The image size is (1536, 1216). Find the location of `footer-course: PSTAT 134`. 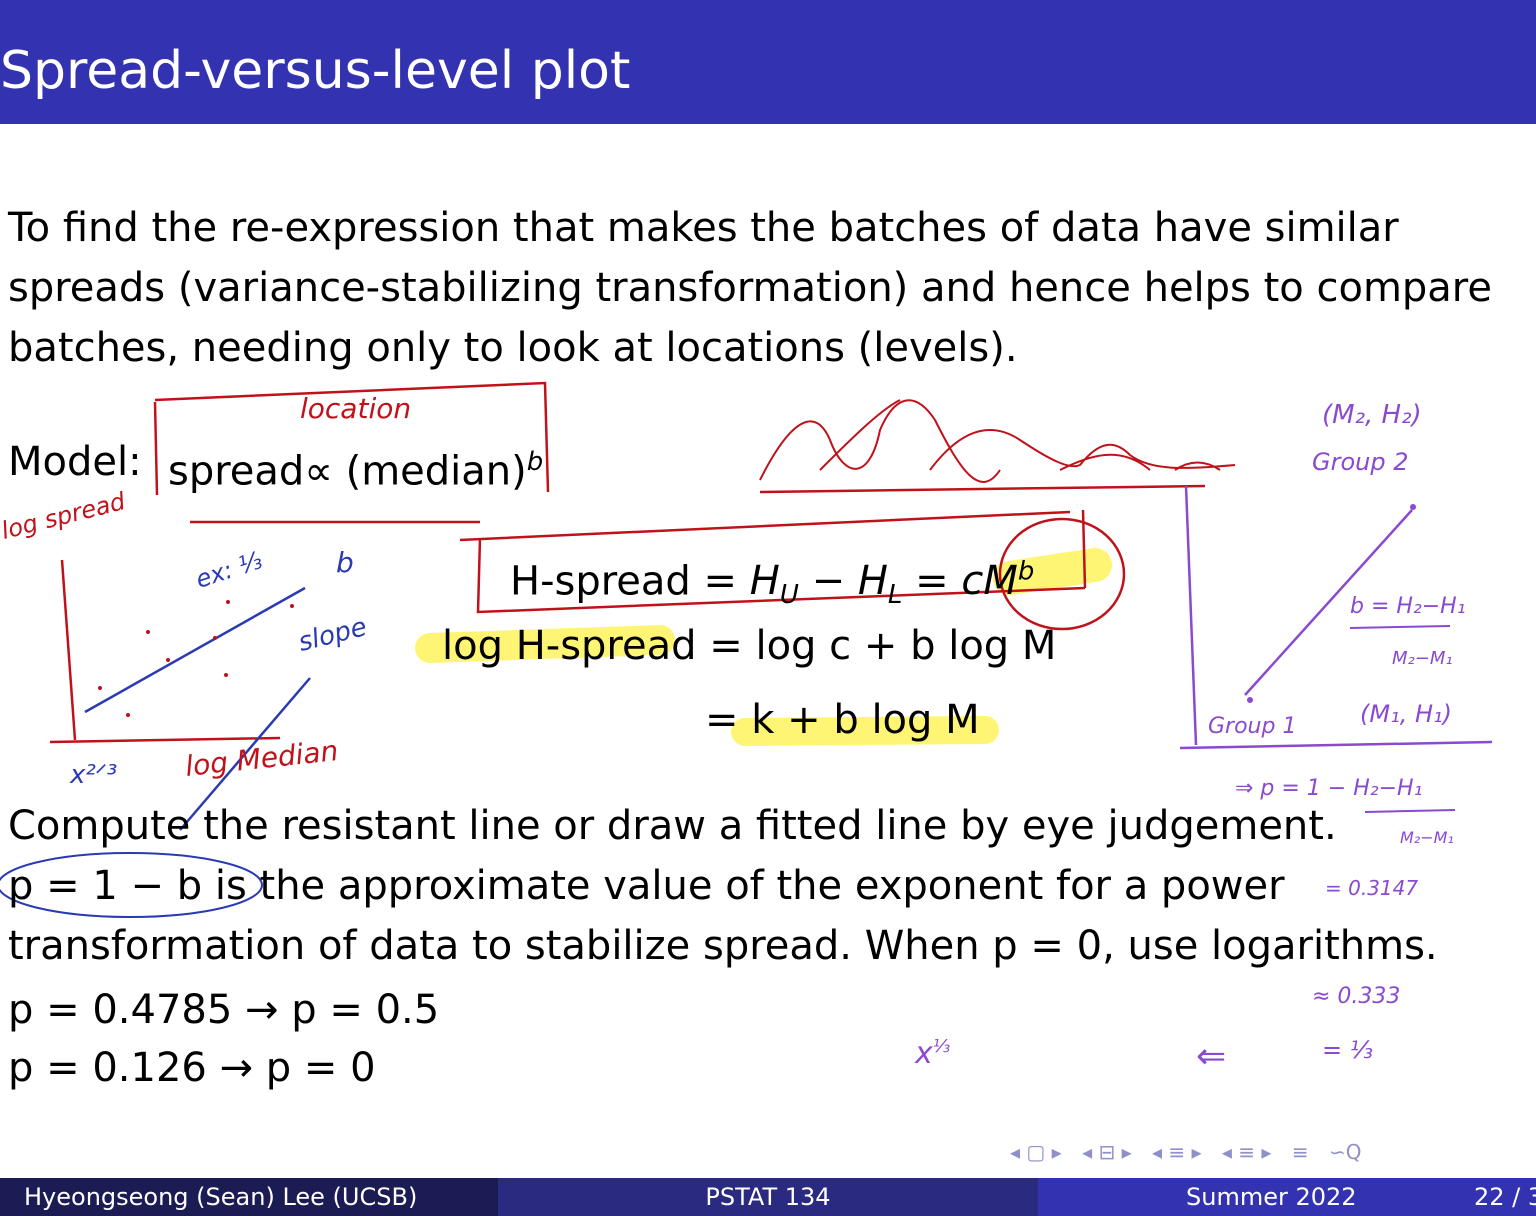

footer-course: PSTAT 134 is located at coordinates (768, 1197).